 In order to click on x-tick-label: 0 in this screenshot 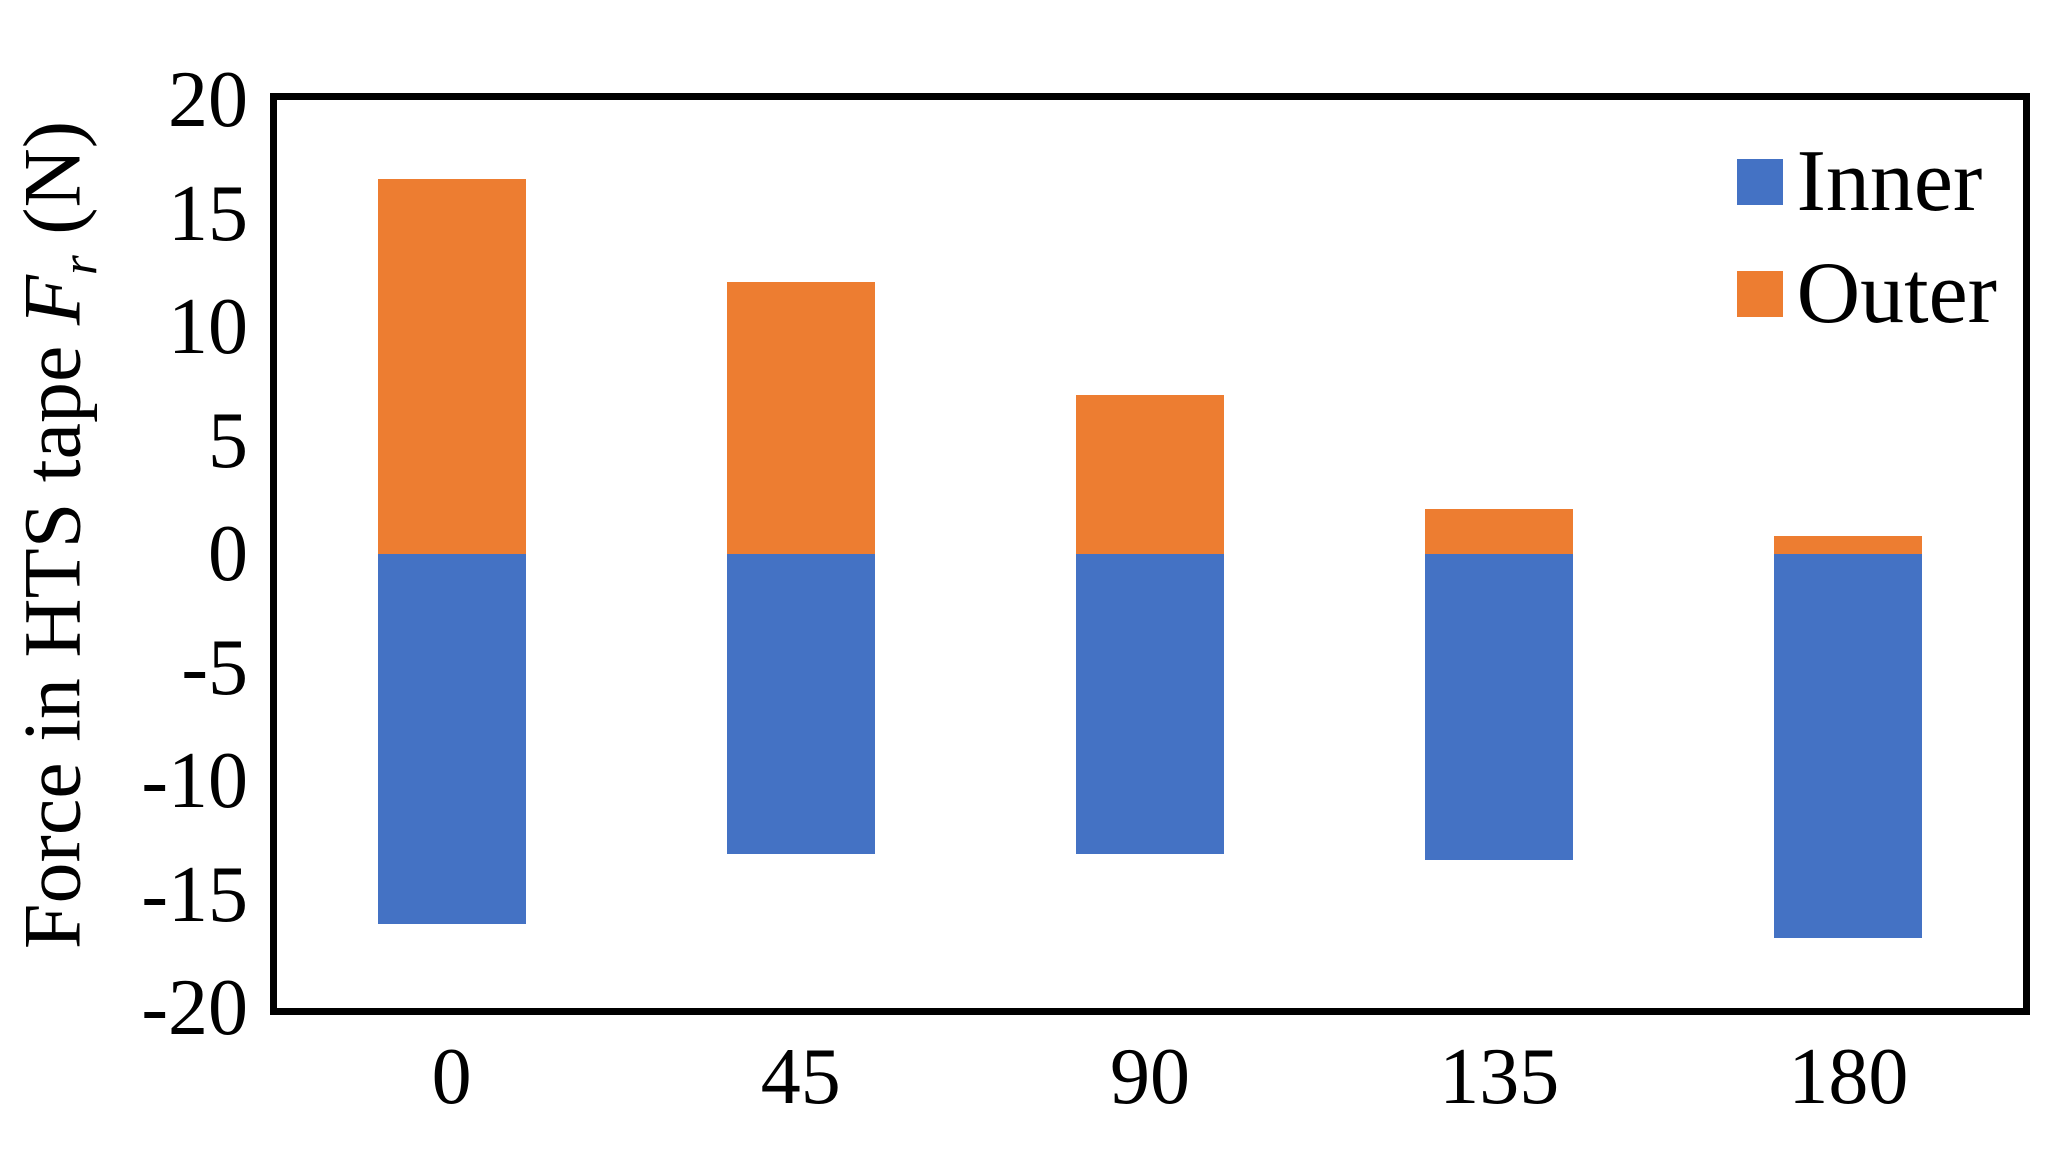, I will do `click(451, 1077)`.